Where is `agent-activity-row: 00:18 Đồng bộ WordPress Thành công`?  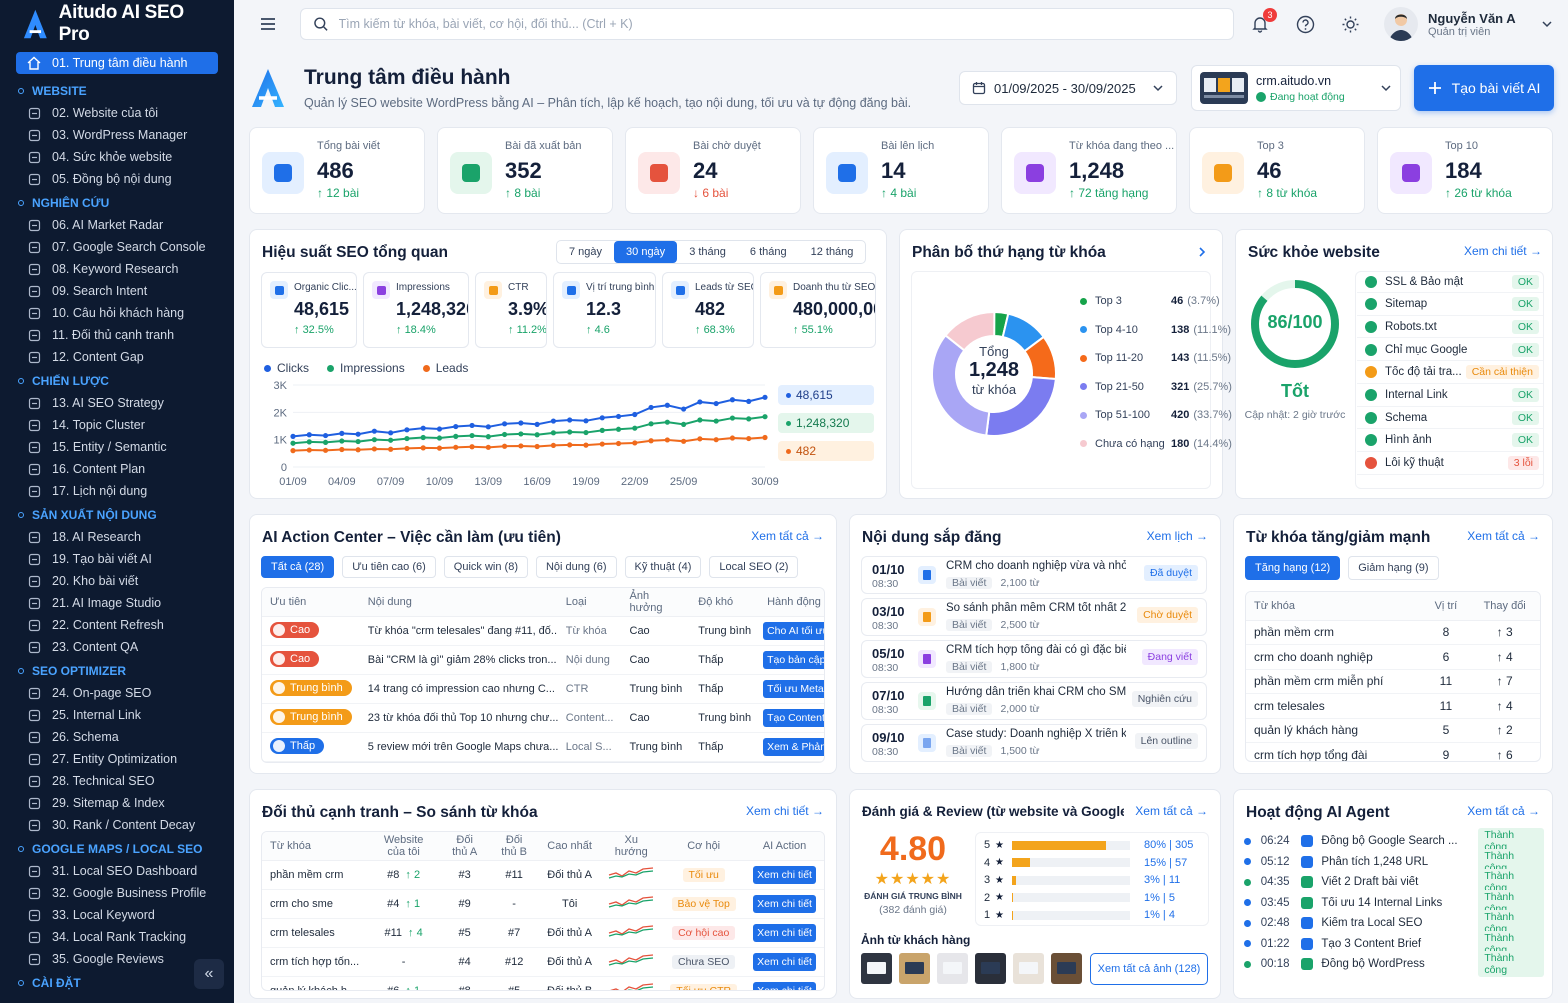
agent-activity-row: 00:18 Đồng bộ WordPress Thành công is located at coordinates (1394, 964).